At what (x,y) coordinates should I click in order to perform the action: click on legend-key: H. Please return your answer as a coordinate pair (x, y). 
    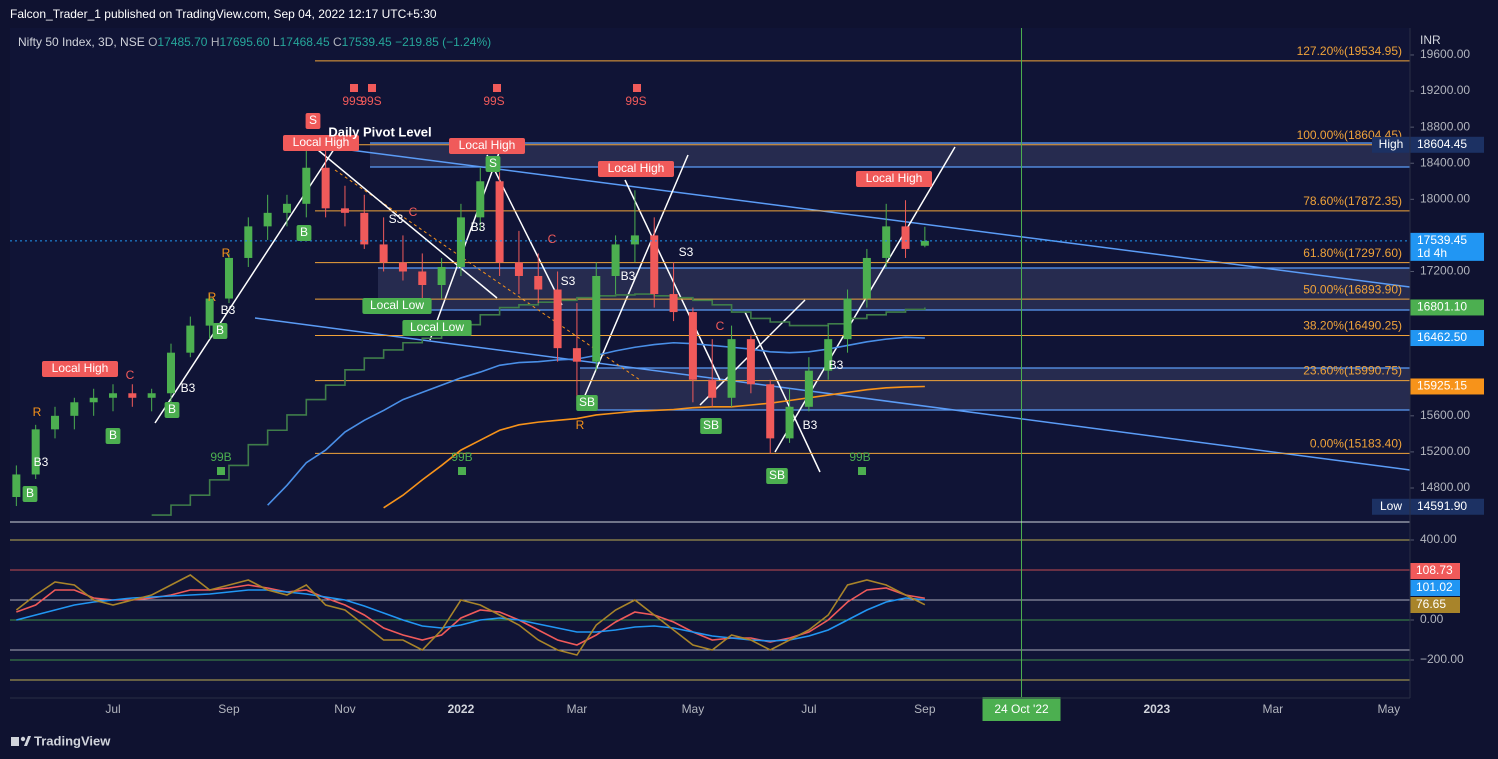
    Looking at the image, I should click on (215, 42).